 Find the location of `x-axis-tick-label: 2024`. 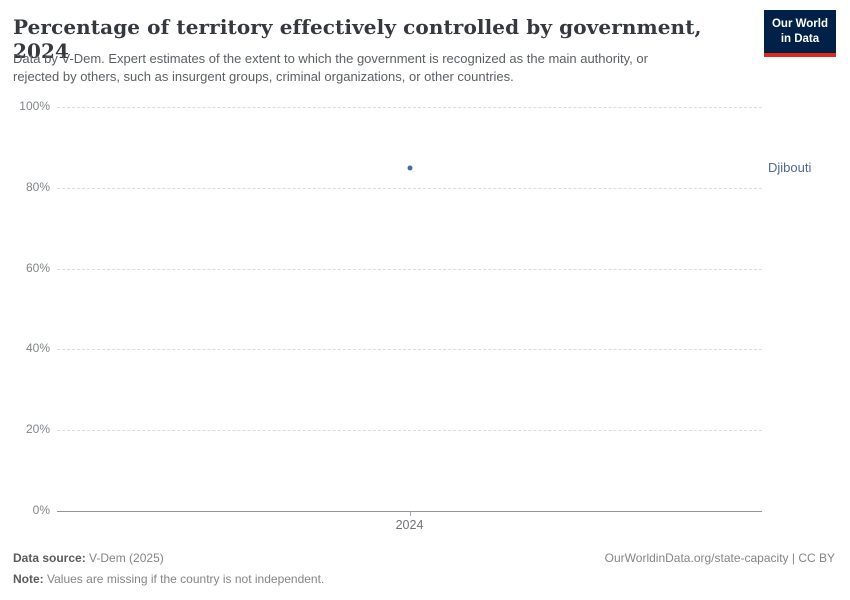

x-axis-tick-label: 2024 is located at coordinates (409, 525).